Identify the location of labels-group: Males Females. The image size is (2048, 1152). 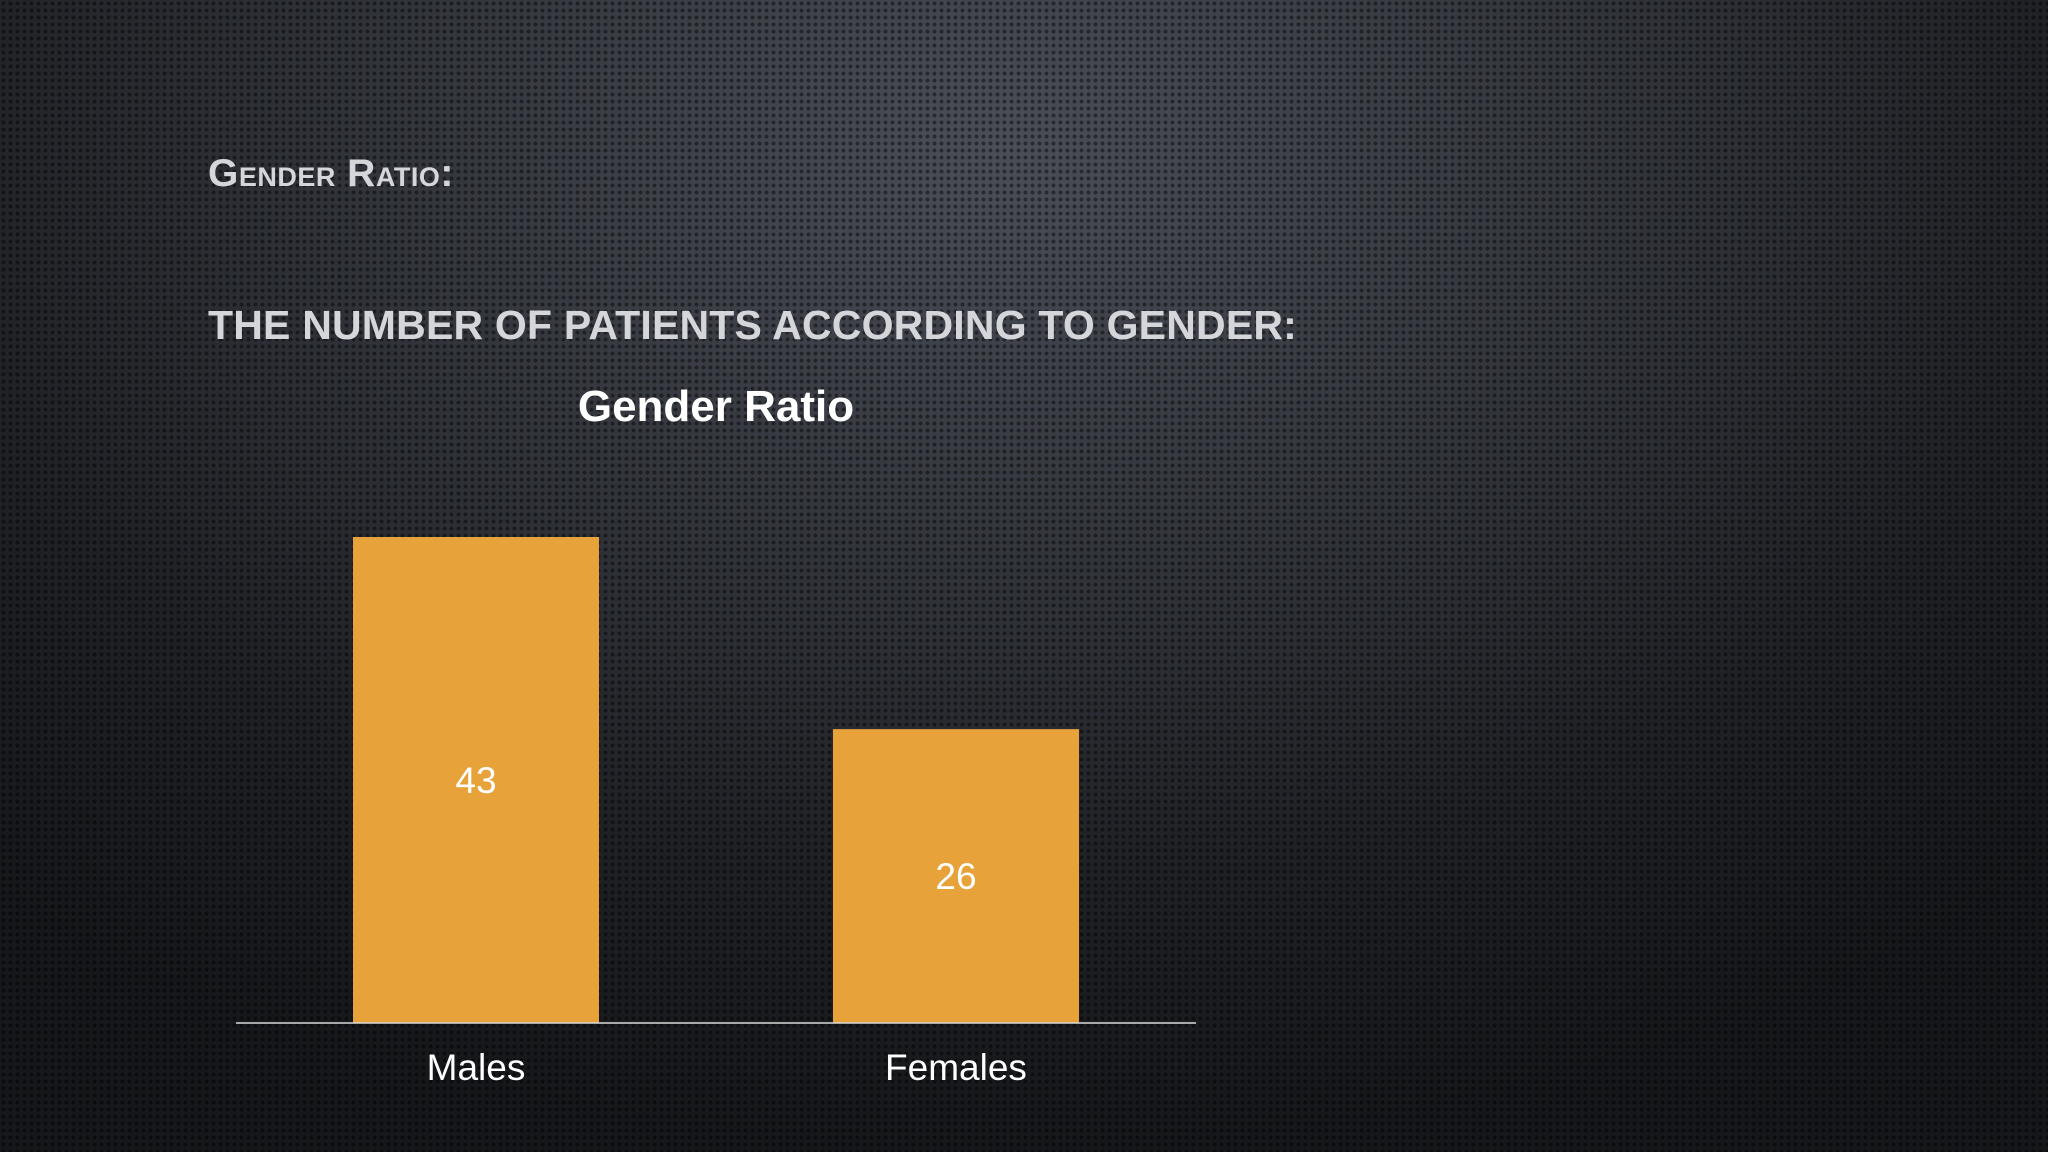
(727, 1067).